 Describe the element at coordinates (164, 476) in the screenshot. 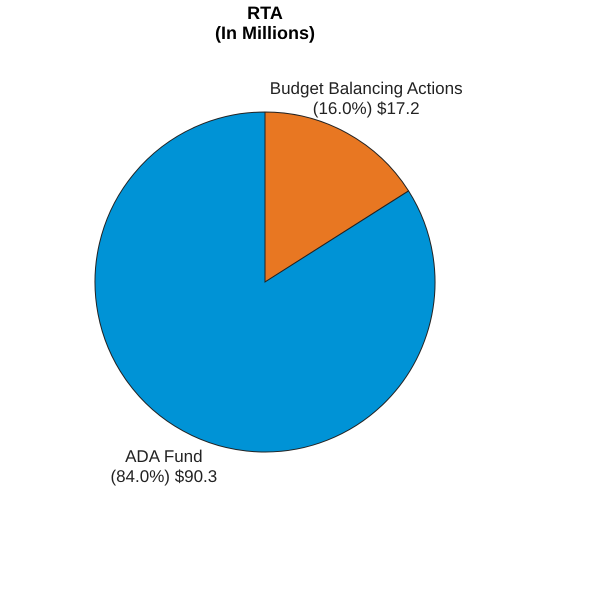

I see `data-label: (84.0%) $90.3` at that location.